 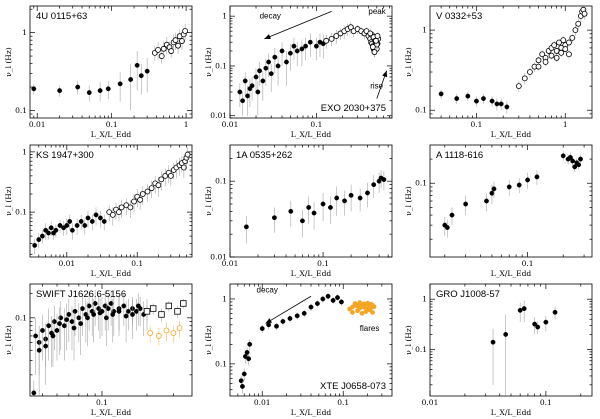 What do you see at coordinates (316, 124) in the screenshot?
I see `x-tick-label: 0.1` at bounding box center [316, 124].